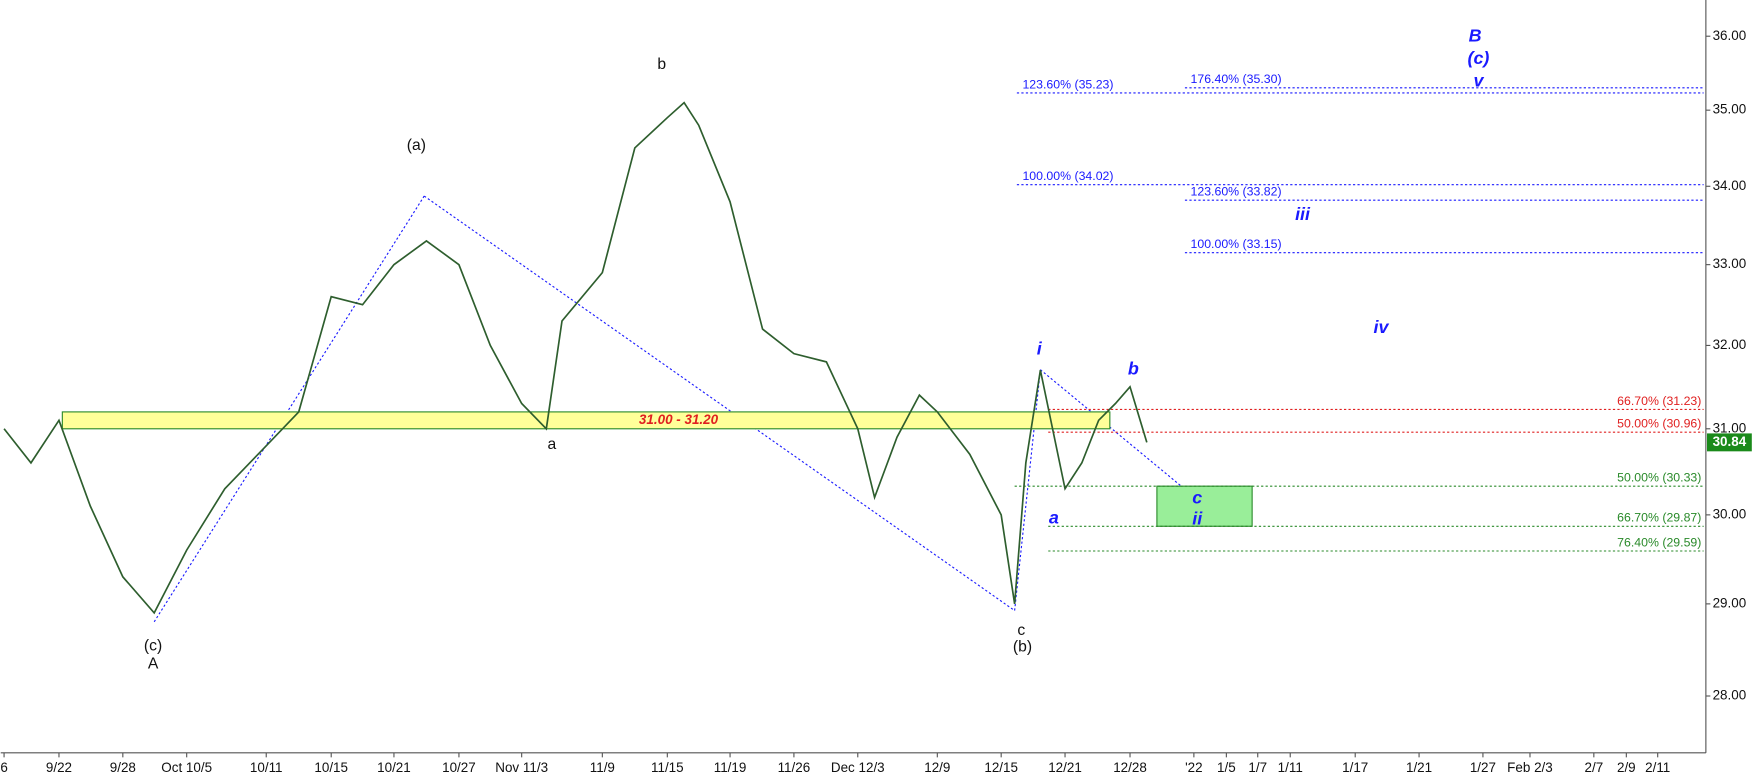  Describe the element at coordinates (1022, 647) in the screenshot. I see `wave-label: (b)` at that location.